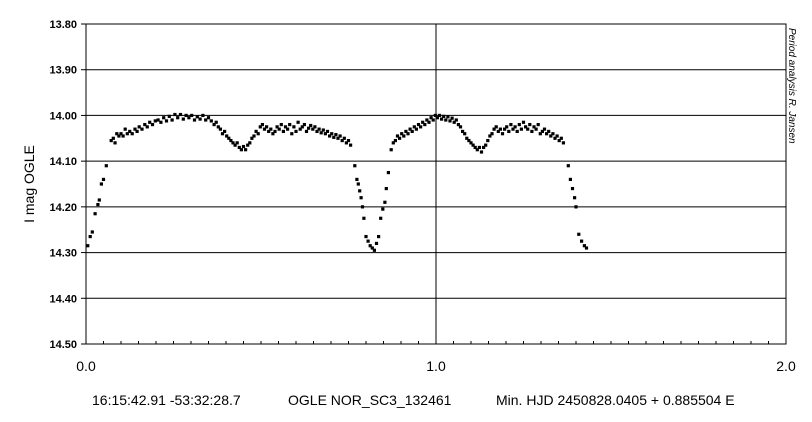  Describe the element at coordinates (791, 86) in the screenshot. I see `side-credit-label: Period analysis R. Jansen` at that location.